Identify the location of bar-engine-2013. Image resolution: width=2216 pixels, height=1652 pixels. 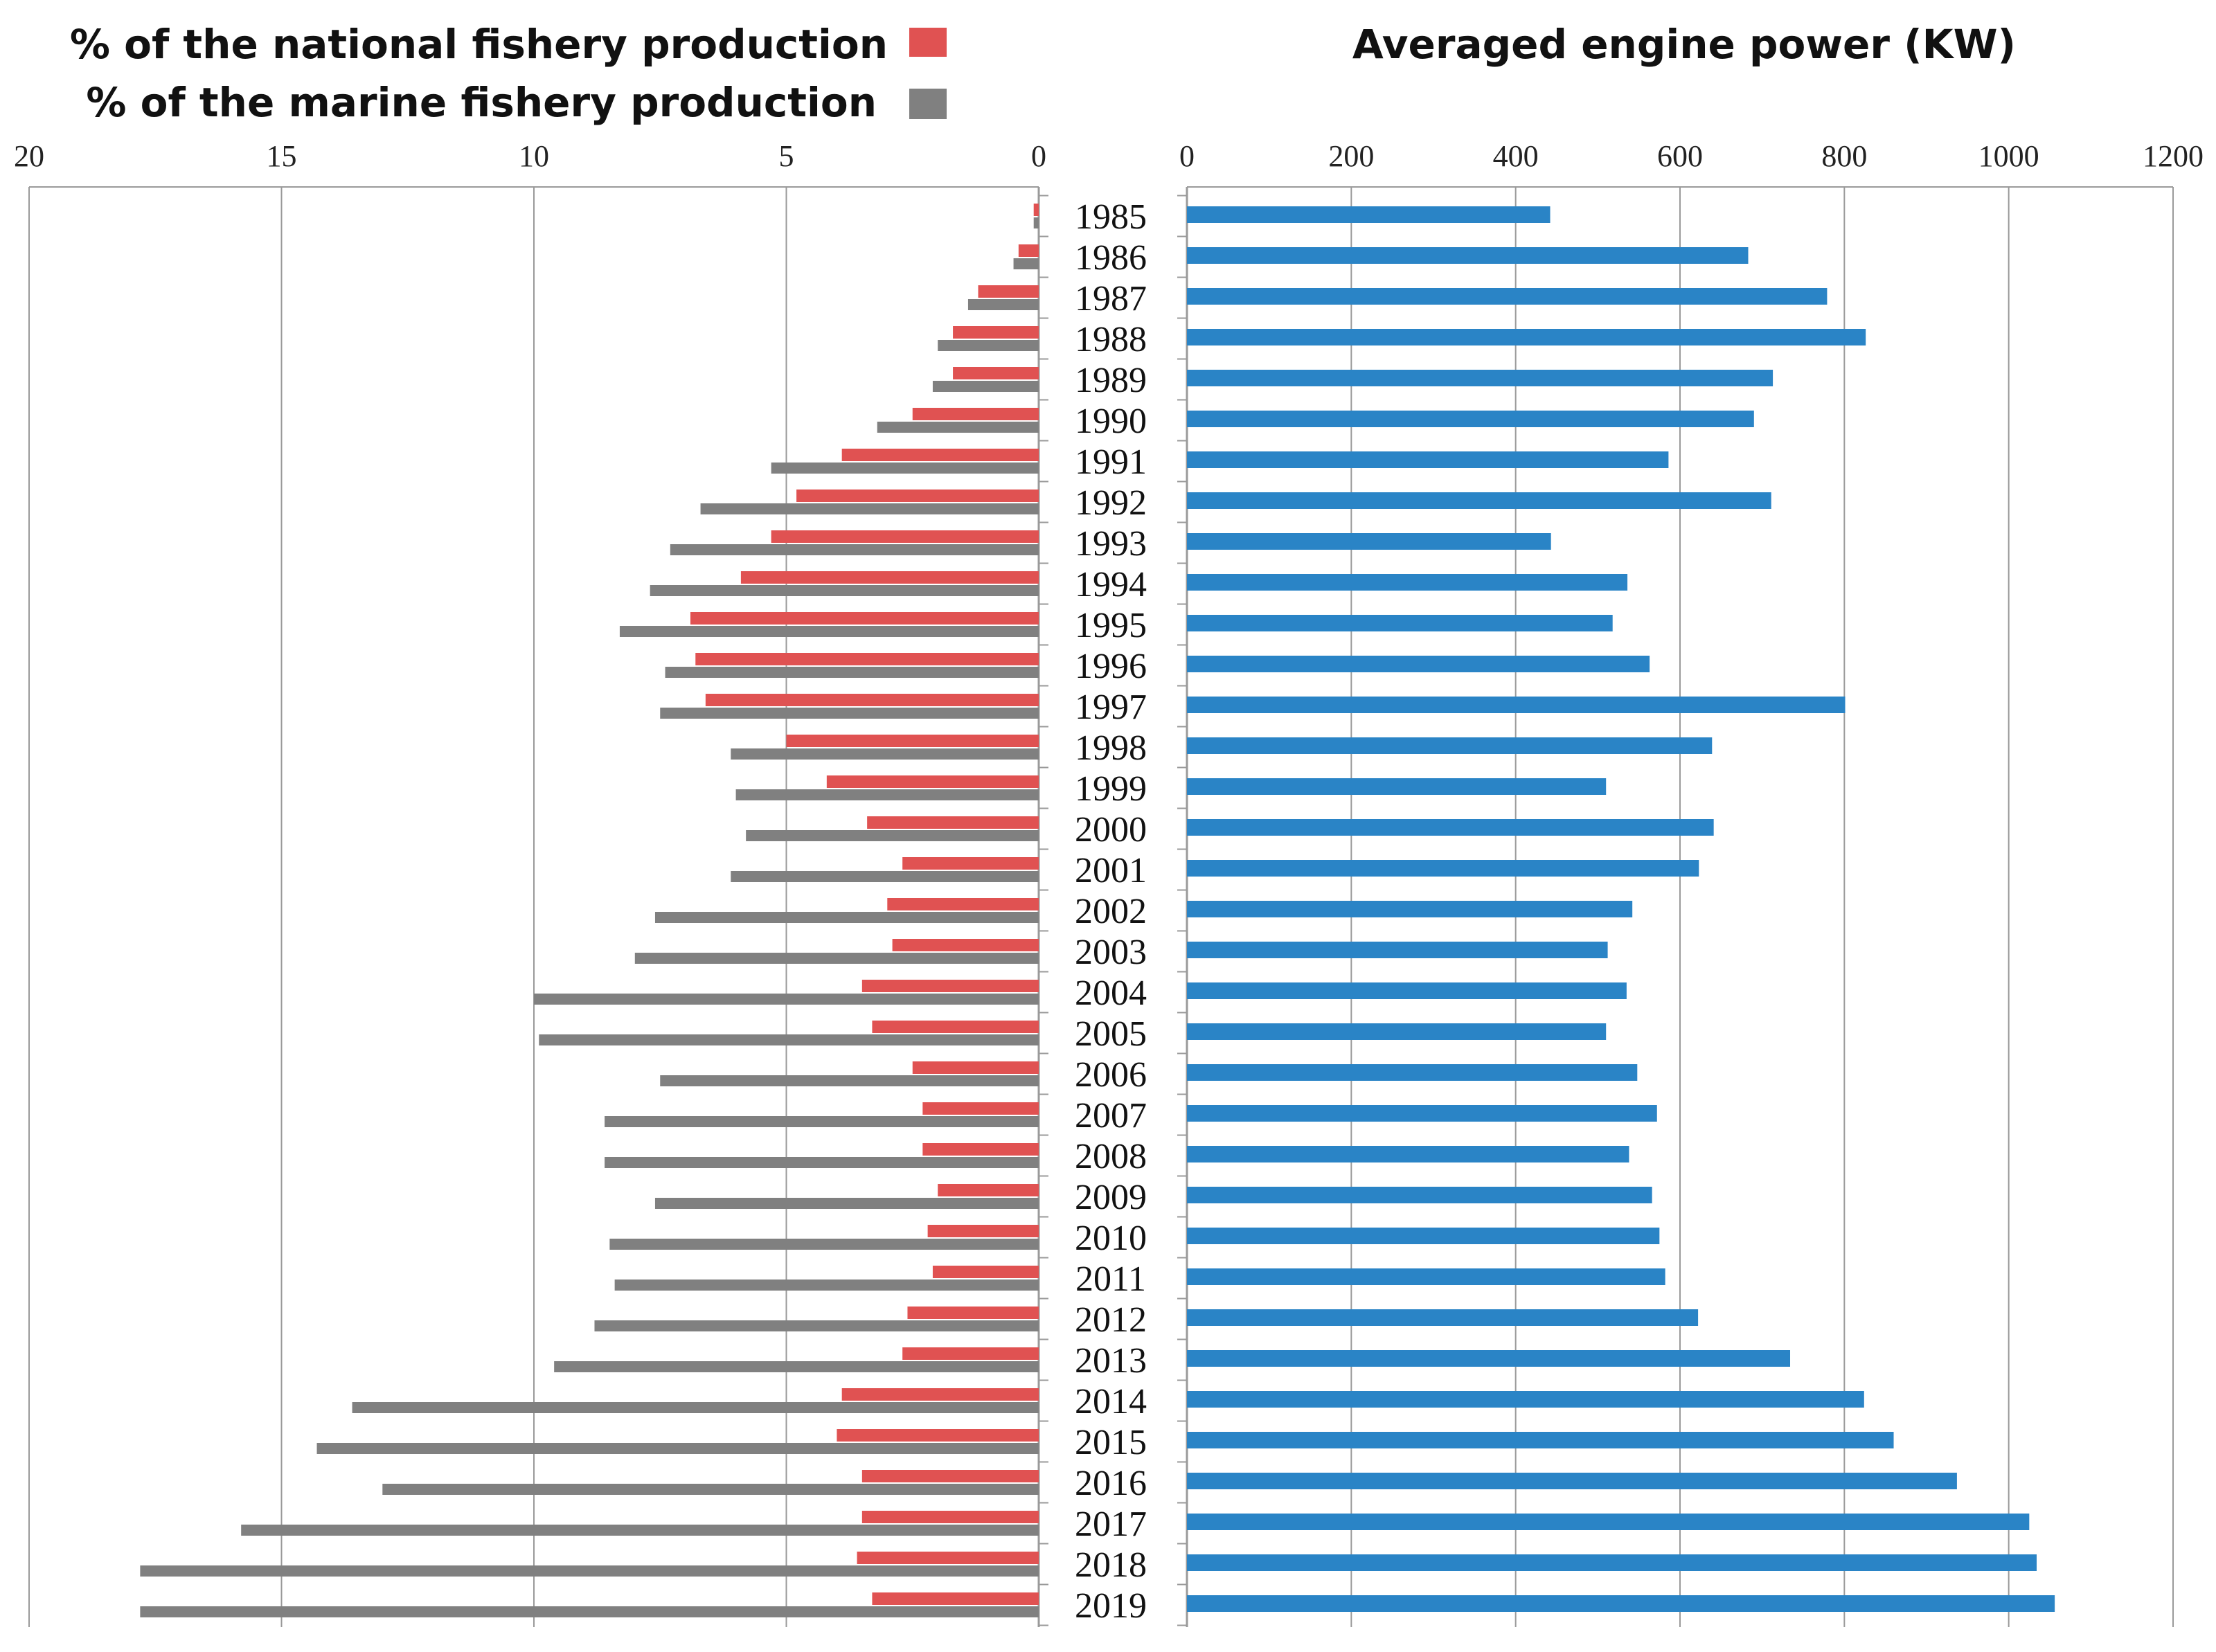
(1489, 1359).